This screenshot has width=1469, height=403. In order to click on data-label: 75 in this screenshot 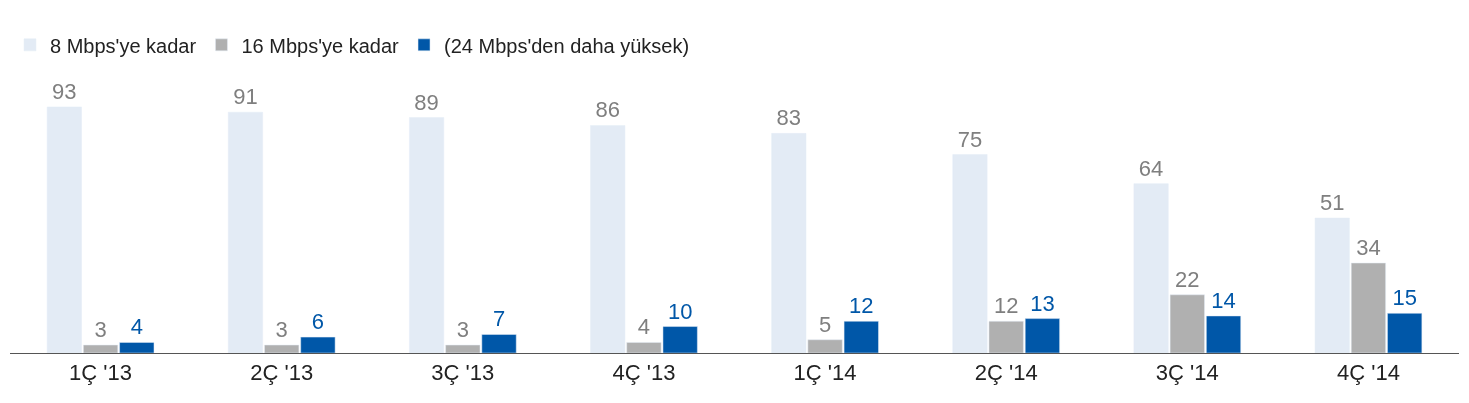, I will do `click(970, 139)`.